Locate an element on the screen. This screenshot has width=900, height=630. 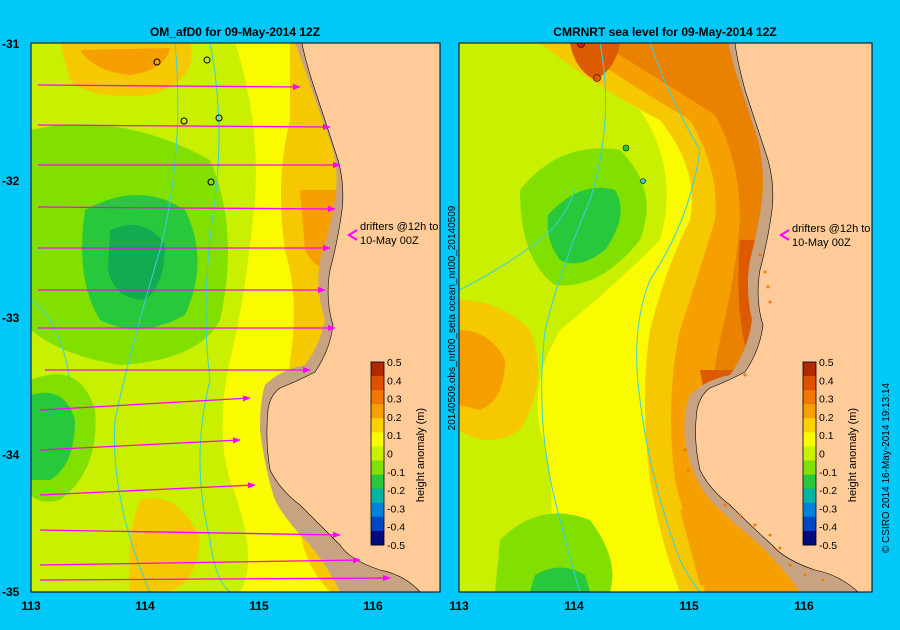
right-x-tick-3: 115 is located at coordinates (689, 606).